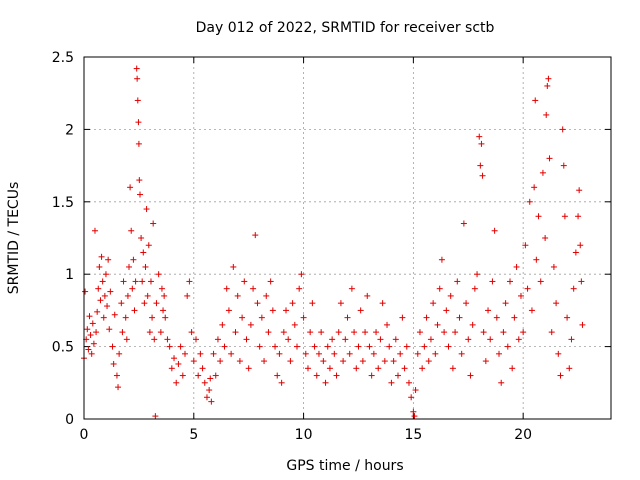 This screenshot has height=480, width=640. What do you see at coordinates (84, 435) in the screenshot?
I see `x-tick-label: 0` at bounding box center [84, 435].